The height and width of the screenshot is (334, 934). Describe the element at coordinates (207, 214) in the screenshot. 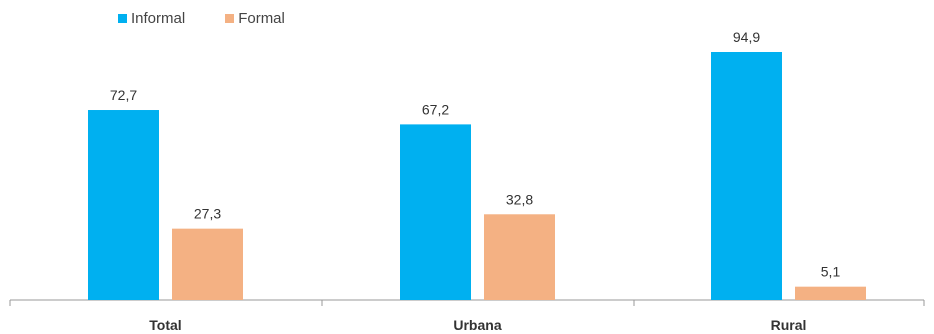

I see `data-label-formal-total: 27,3` at that location.